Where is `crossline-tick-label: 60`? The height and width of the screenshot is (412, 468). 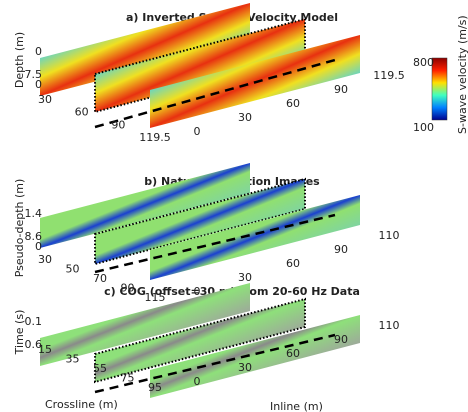 crossline-tick-label: 60 is located at coordinates (82, 112).